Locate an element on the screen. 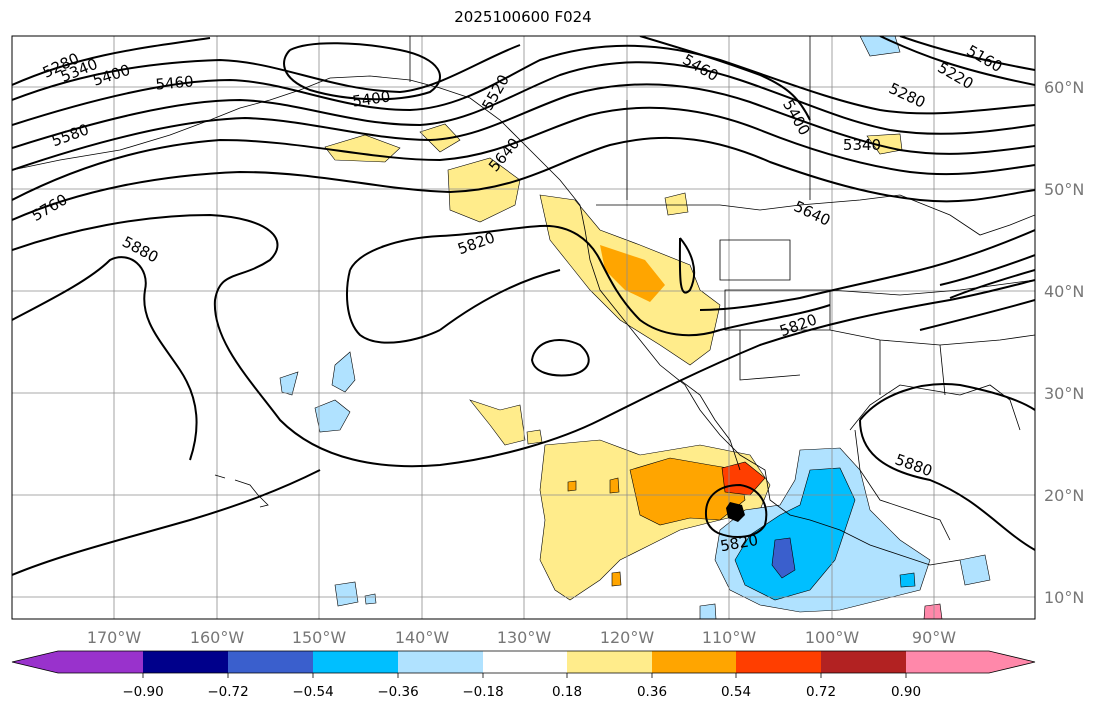 The width and height of the screenshot is (1105, 712). colorbar-outline is located at coordinates (523, 662).